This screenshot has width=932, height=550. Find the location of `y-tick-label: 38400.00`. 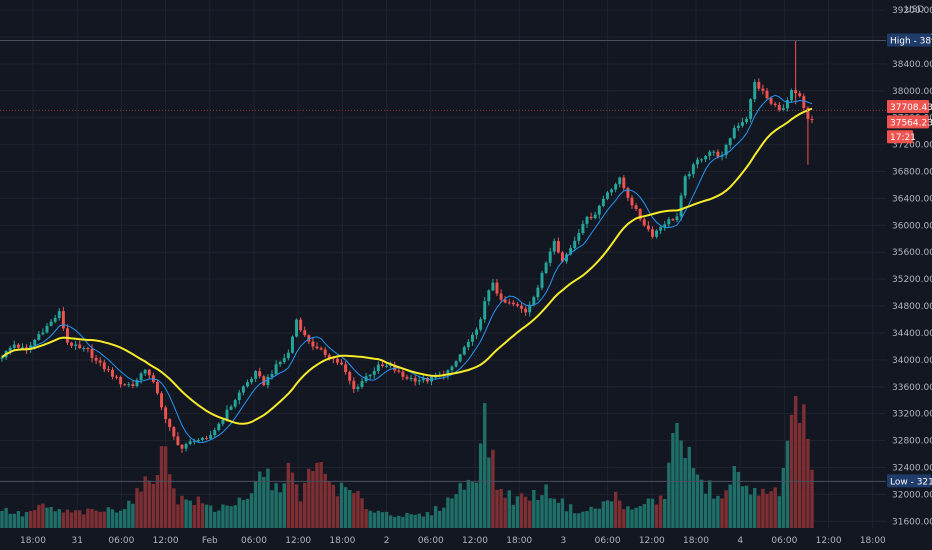

y-tick-label: 38400.00 is located at coordinates (912, 65).